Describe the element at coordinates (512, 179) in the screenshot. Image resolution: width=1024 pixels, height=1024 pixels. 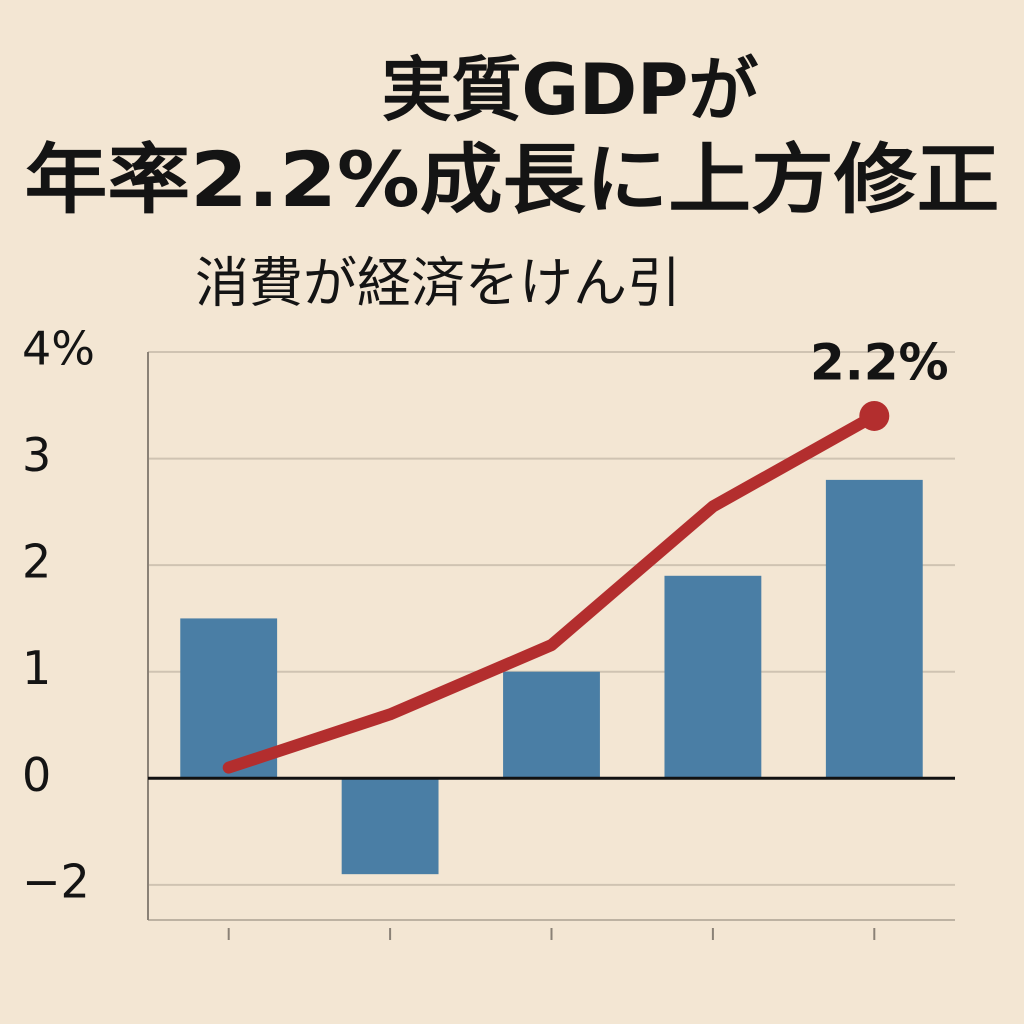
I see `chart-title: 年率2.2%成長に上方修正` at that location.